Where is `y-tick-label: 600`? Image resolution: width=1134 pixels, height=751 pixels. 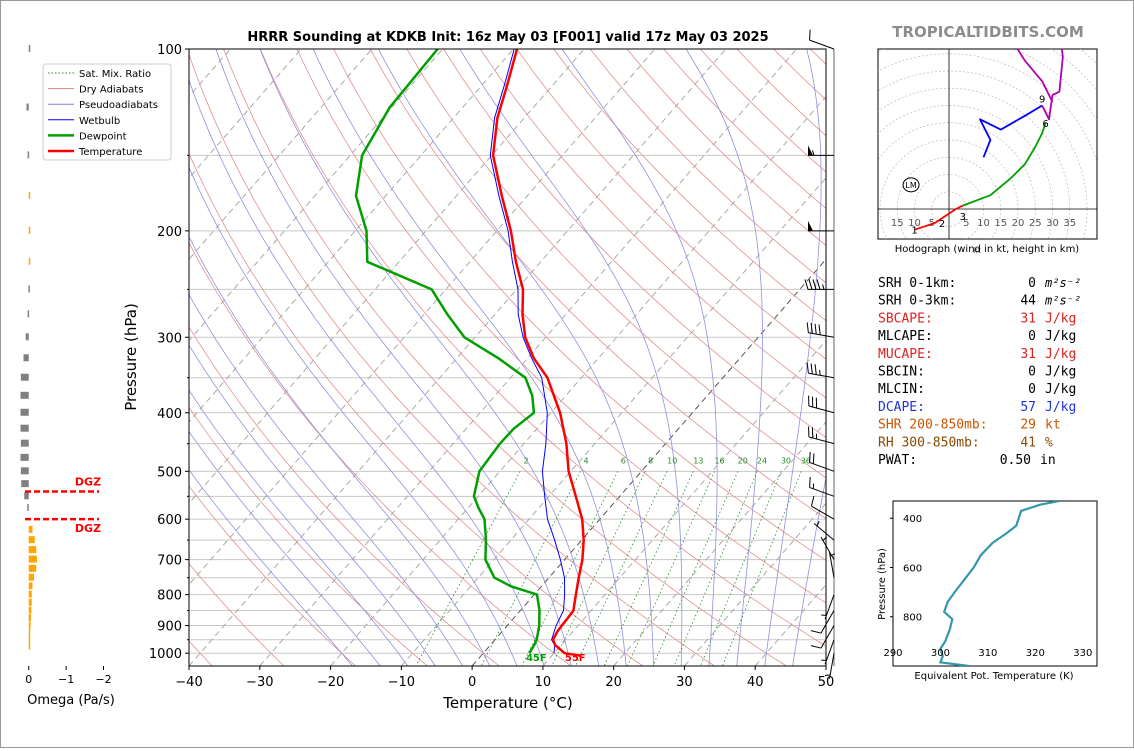 y-tick-label: 600 is located at coordinates (169, 520).